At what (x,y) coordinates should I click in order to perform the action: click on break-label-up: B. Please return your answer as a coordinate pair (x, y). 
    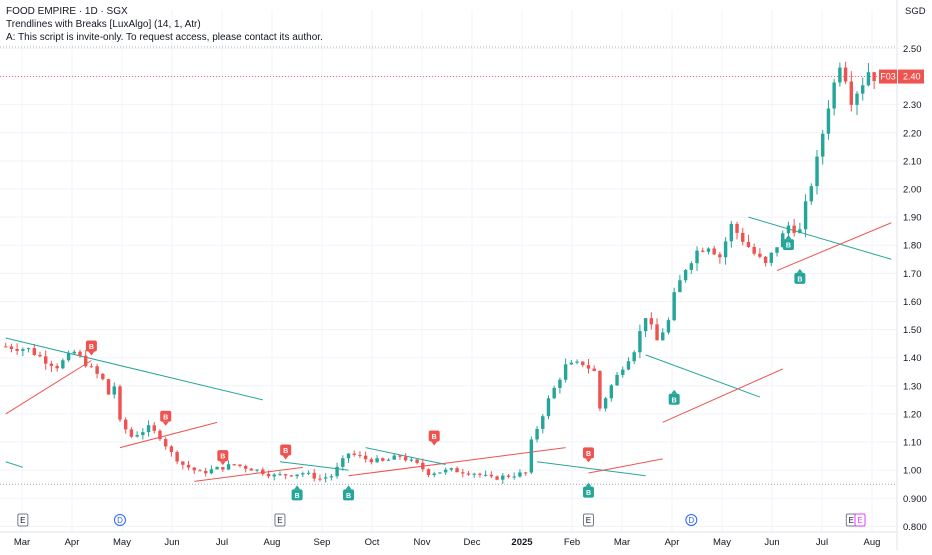
    Looking at the image, I should click on (297, 493).